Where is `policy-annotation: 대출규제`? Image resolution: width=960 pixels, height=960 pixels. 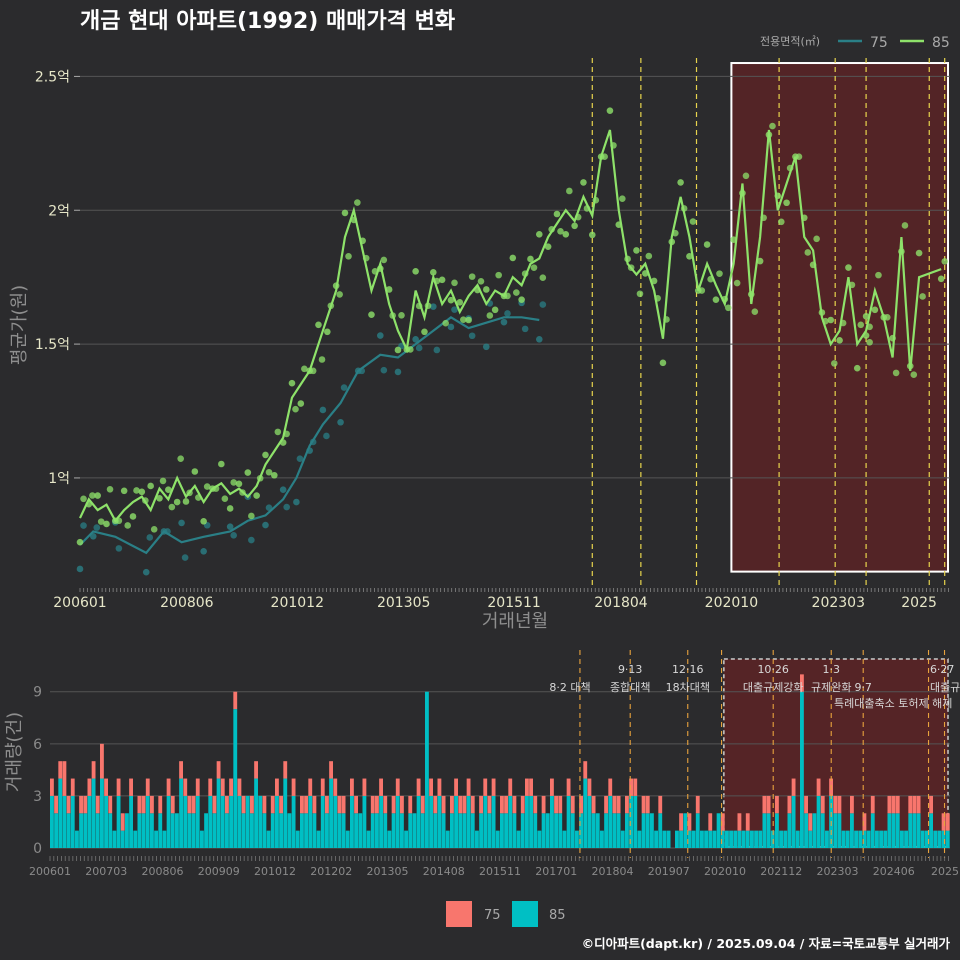 policy-annotation: 대출규제 is located at coordinates (945, 687).